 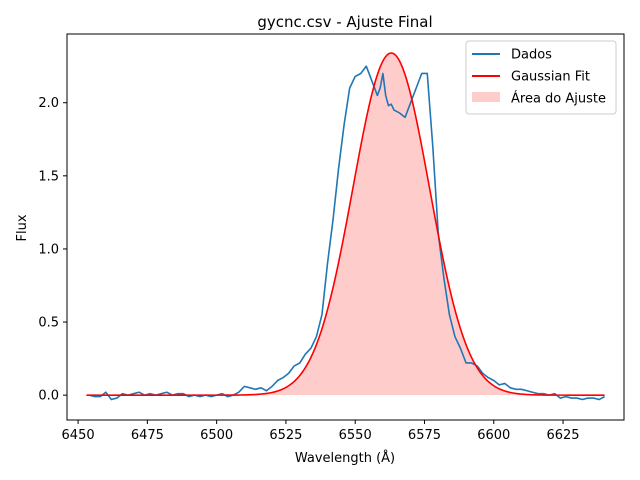 I want to click on y-axis-label: Flux, so click(x=22, y=227).